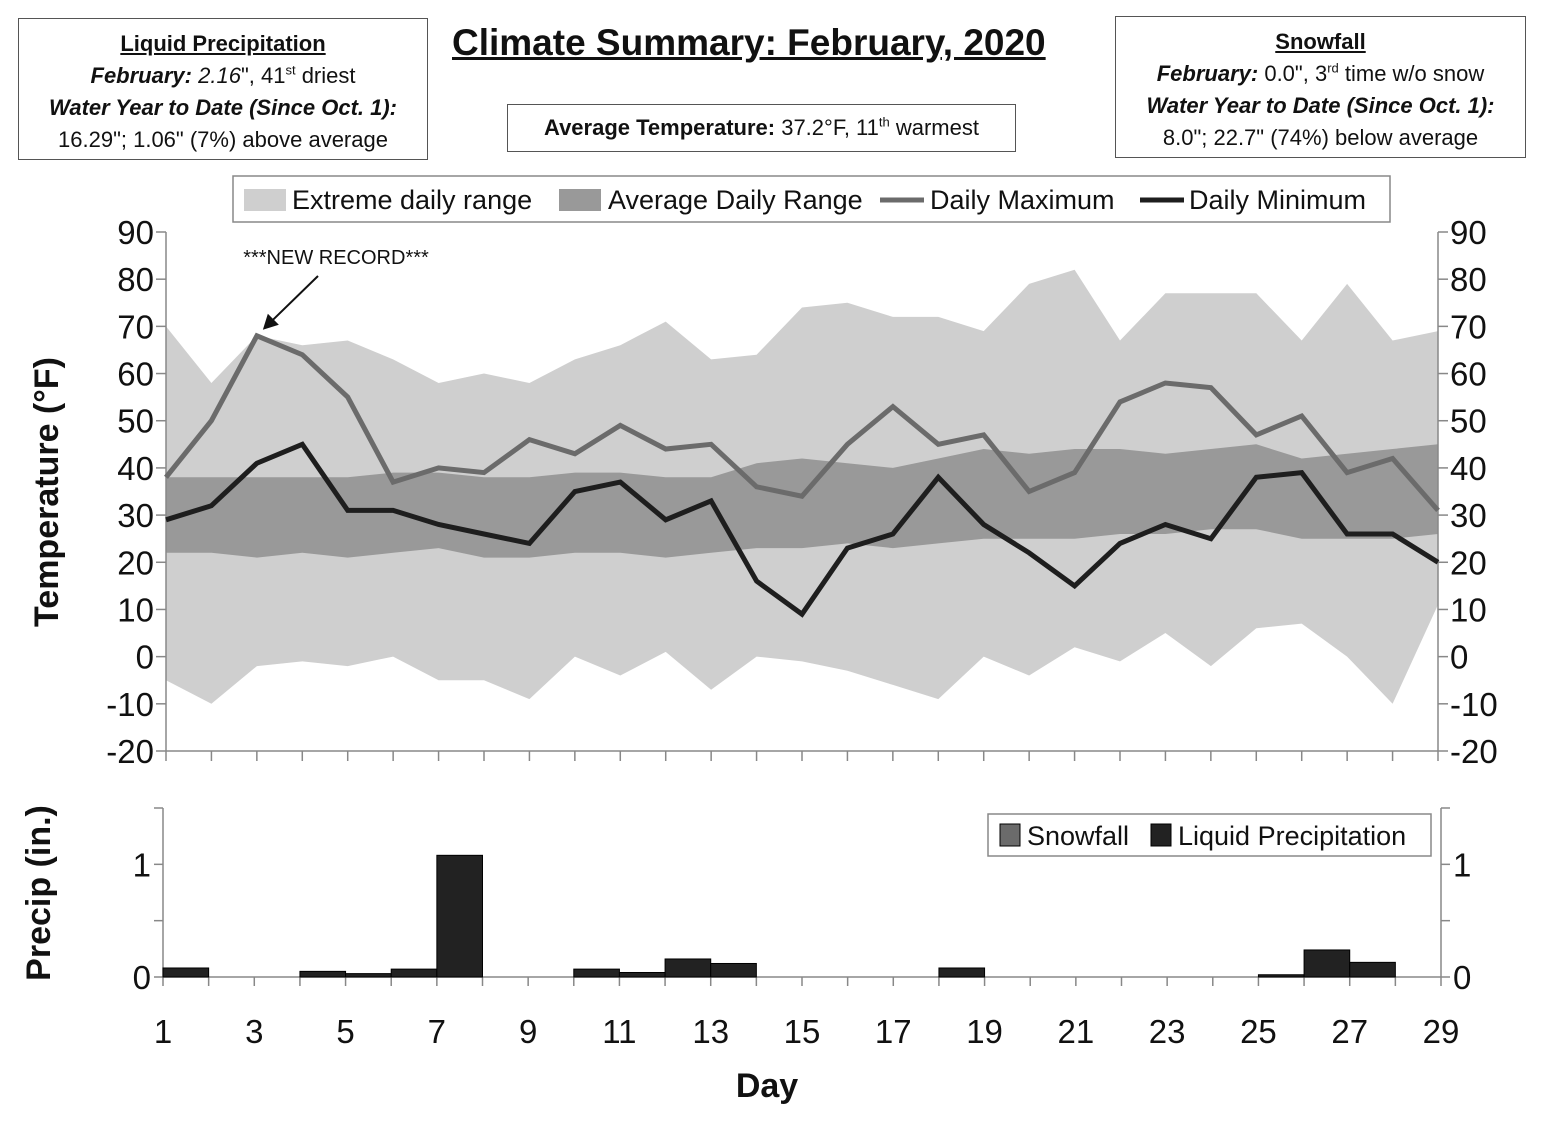  What do you see at coordinates (1078, 836) in the screenshot?
I see `legend-label-snowfall: Snowfall` at bounding box center [1078, 836].